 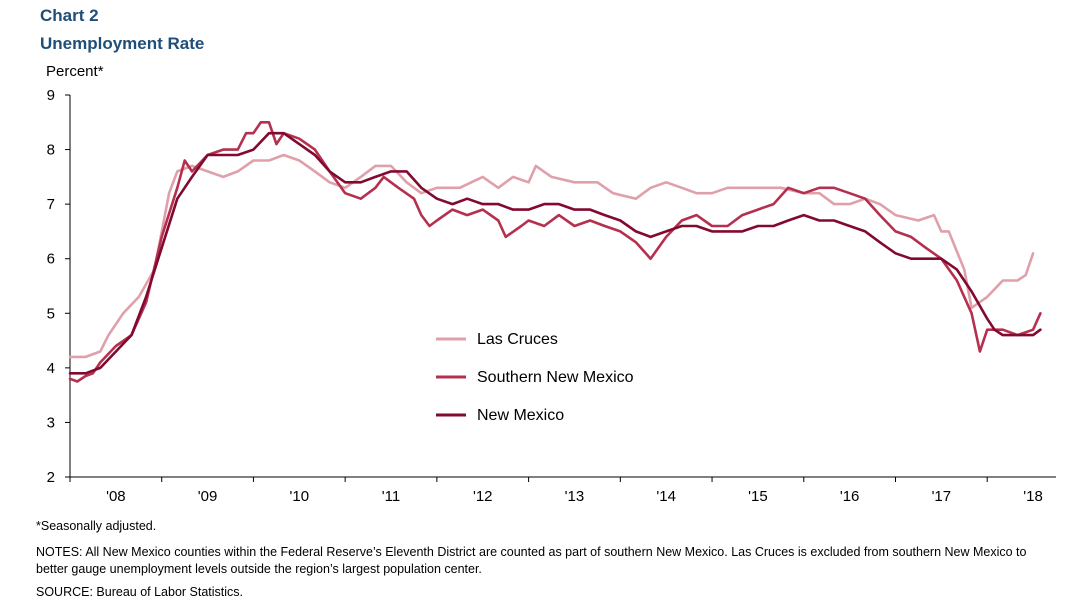 I want to click on x-tick-label: '13, so click(x=575, y=496).